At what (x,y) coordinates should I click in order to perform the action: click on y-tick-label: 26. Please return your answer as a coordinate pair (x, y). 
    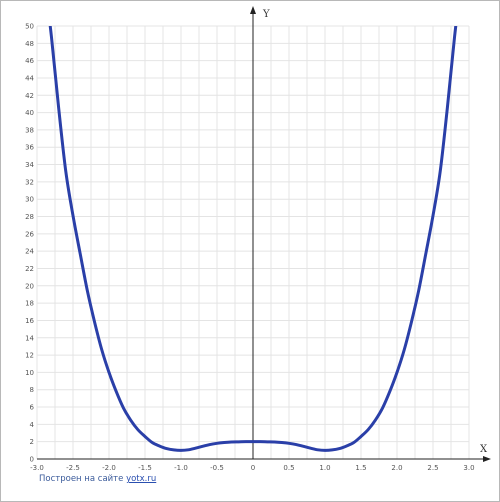
    Looking at the image, I should click on (29, 234).